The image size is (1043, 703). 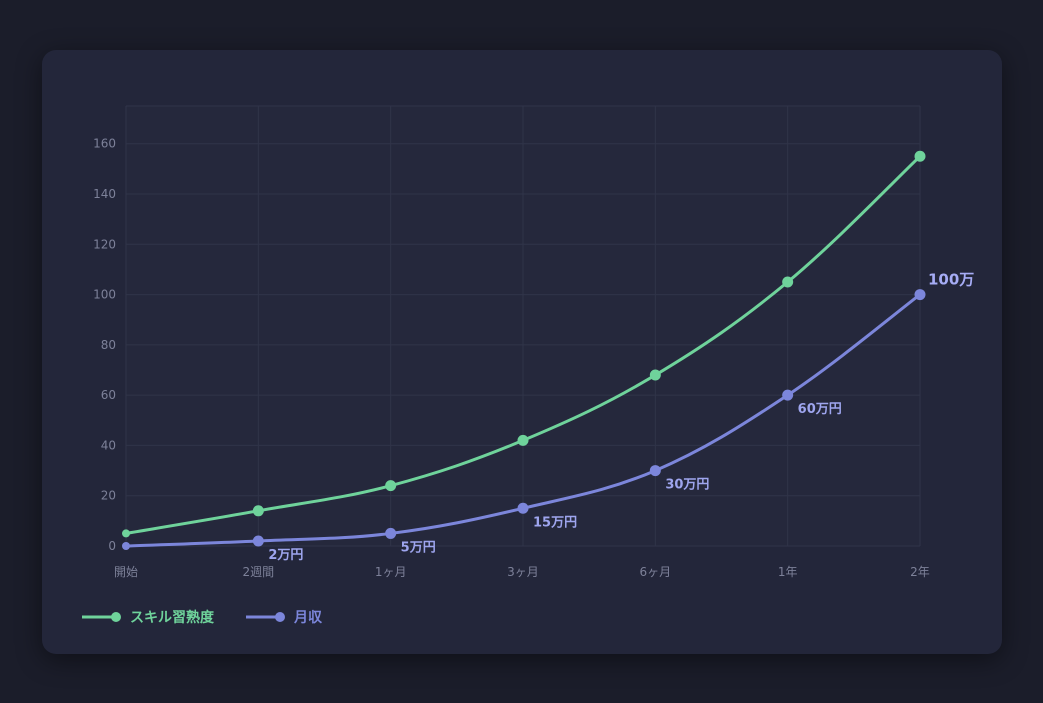 I want to click on x-tick-label: 2年, so click(x=920, y=572).